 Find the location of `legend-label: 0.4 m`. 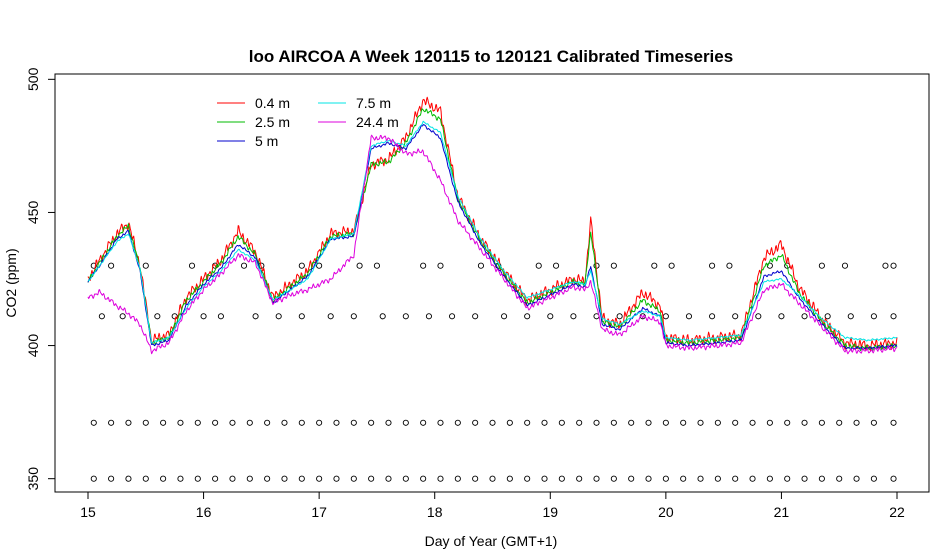

legend-label: 0.4 m is located at coordinates (272, 103).